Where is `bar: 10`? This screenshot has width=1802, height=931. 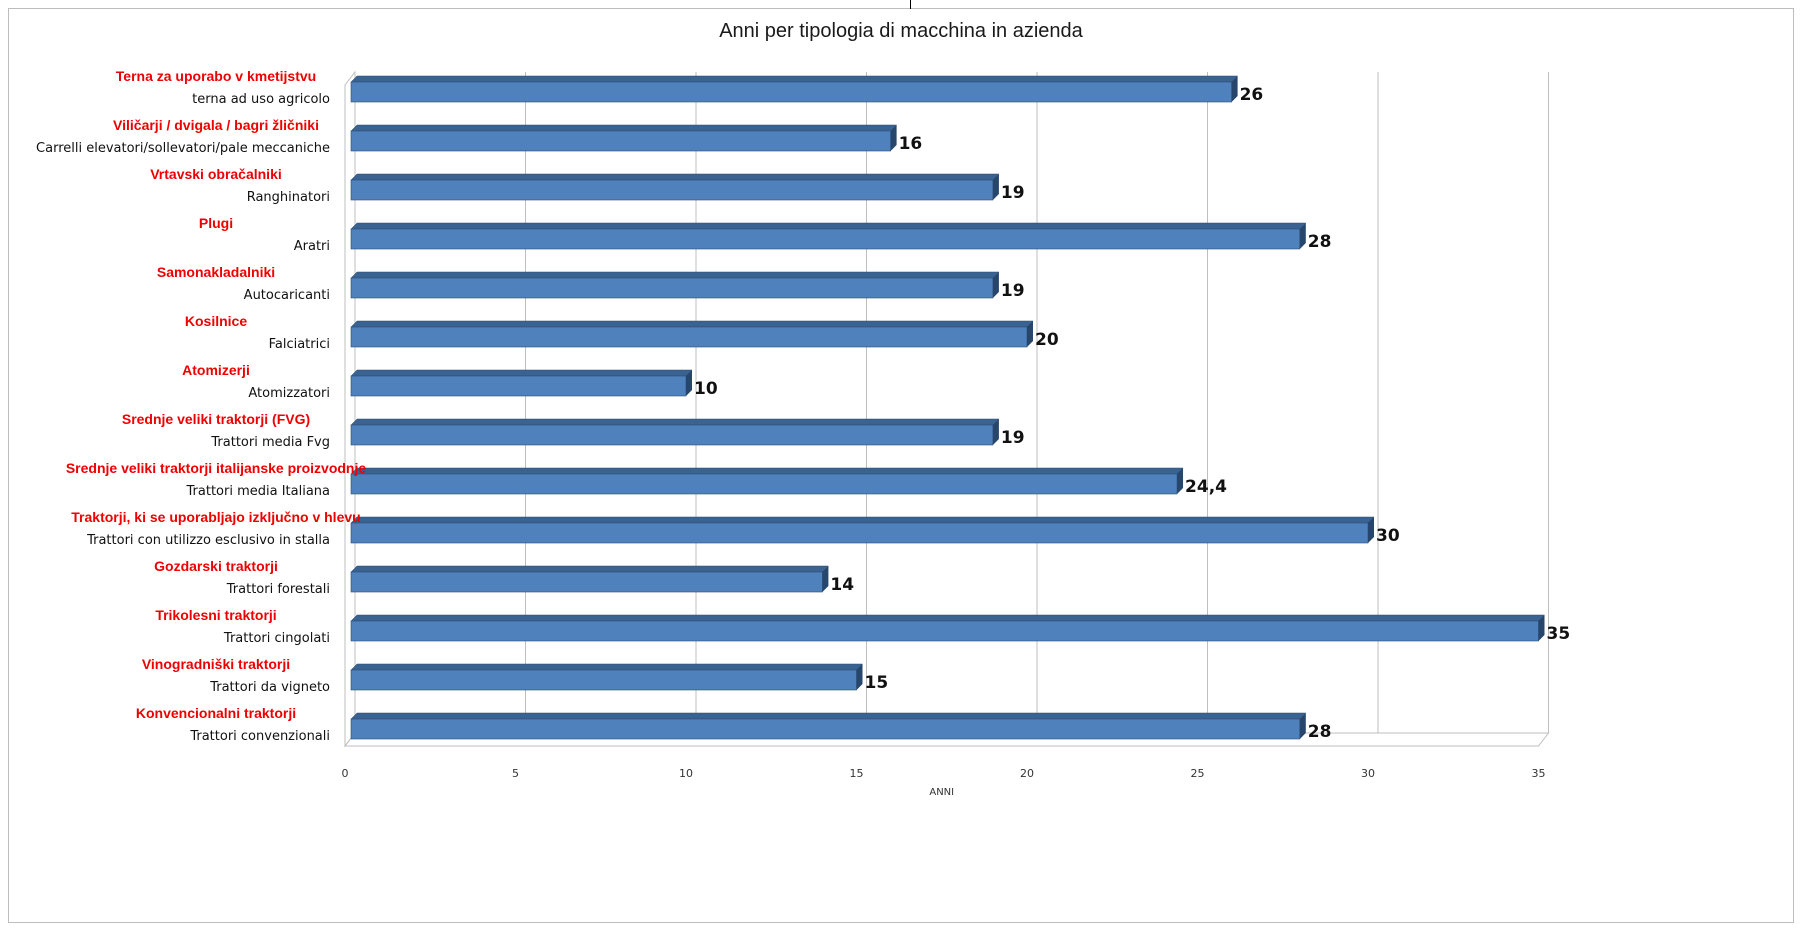 bar: 10 is located at coordinates (534, 384).